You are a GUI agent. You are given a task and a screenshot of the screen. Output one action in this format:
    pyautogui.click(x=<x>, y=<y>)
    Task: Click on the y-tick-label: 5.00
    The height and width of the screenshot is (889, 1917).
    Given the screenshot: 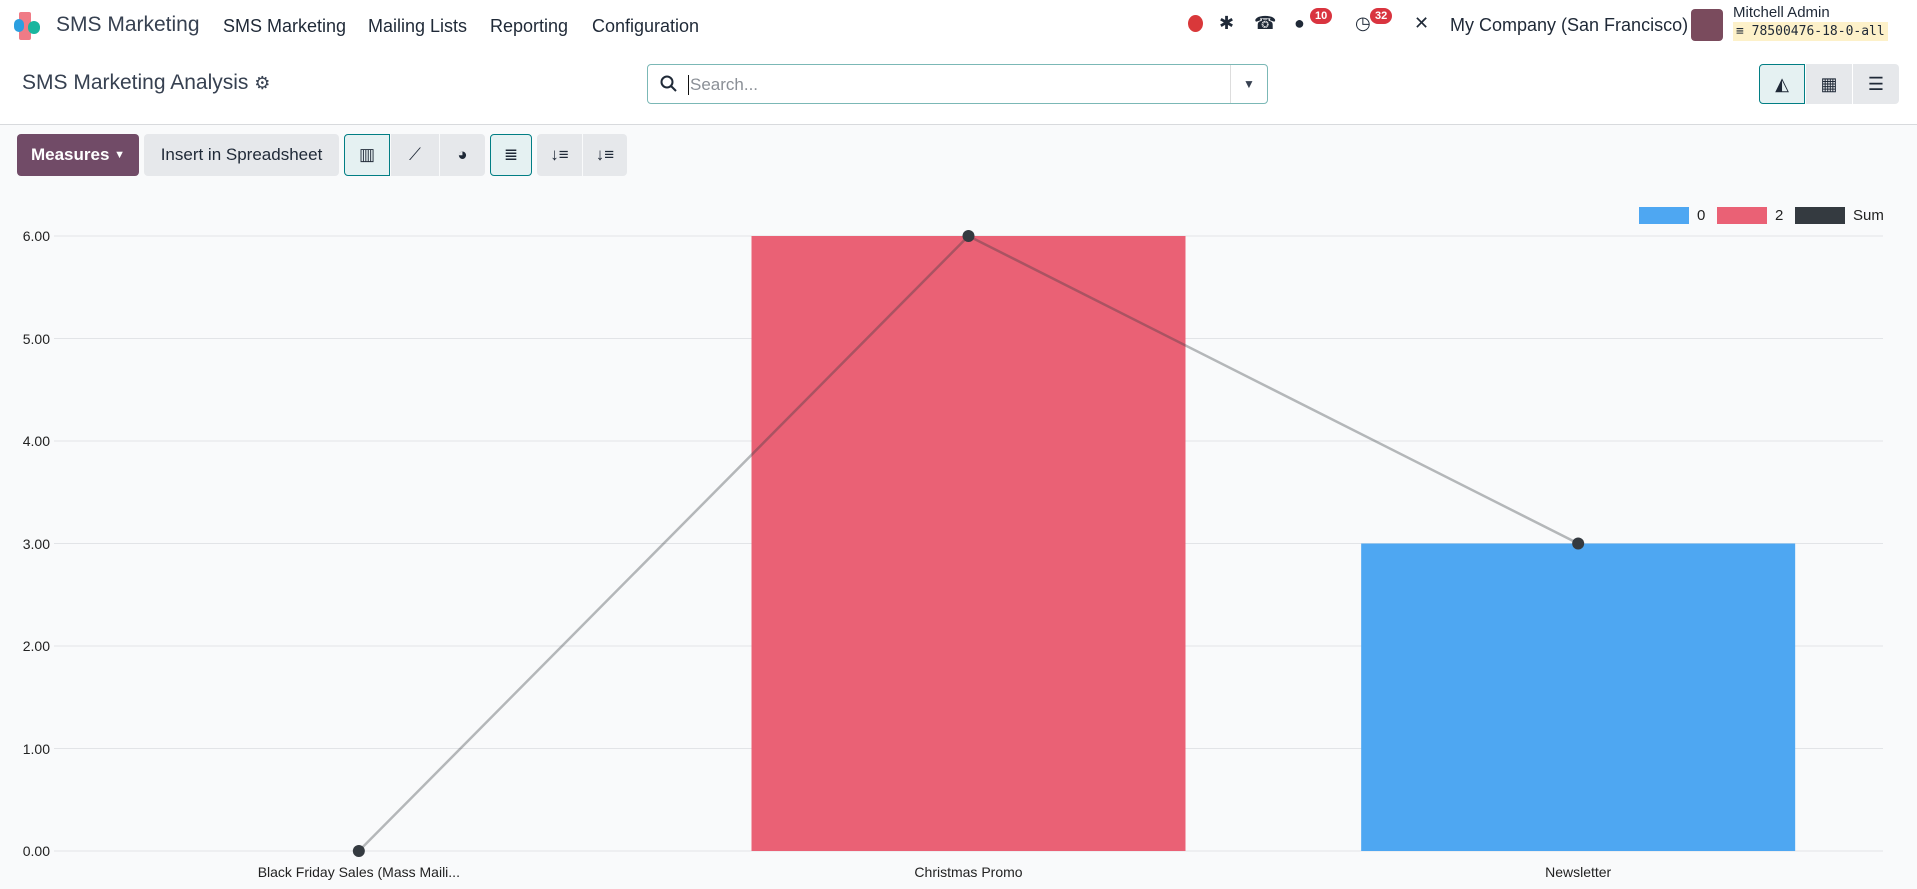 What is the action you would take?
    pyautogui.click(x=36, y=338)
    